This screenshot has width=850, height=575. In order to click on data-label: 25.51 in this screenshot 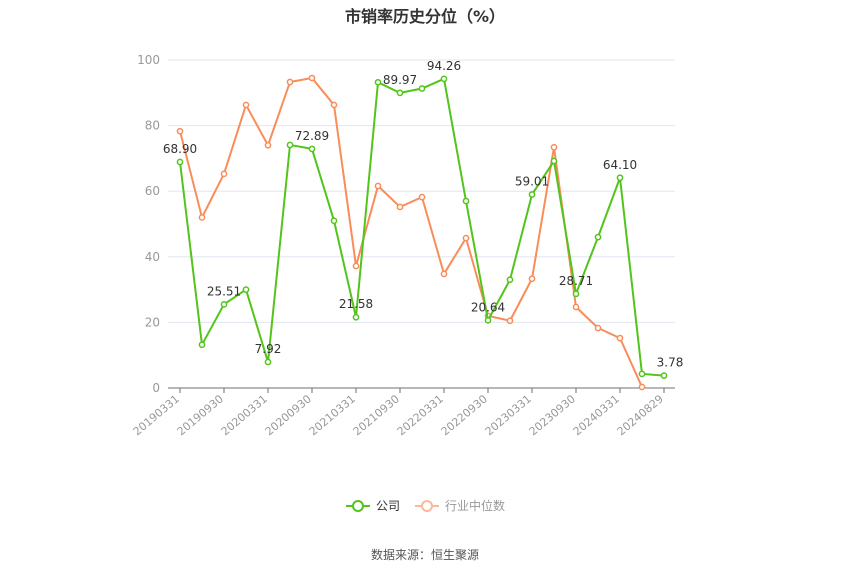, I will do `click(224, 291)`.